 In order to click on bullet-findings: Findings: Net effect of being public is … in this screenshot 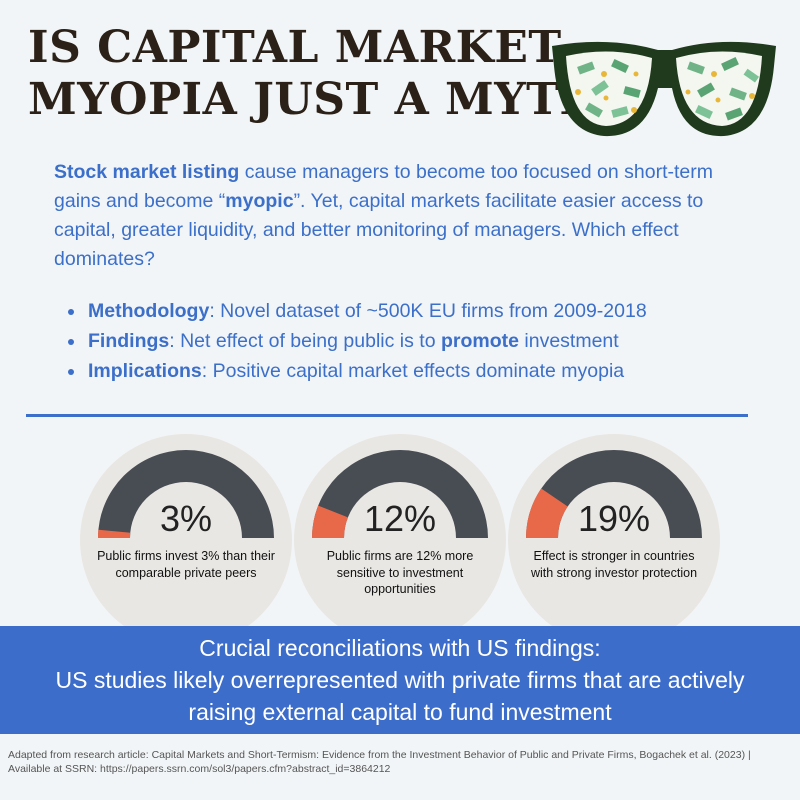, I will do `click(436, 341)`.